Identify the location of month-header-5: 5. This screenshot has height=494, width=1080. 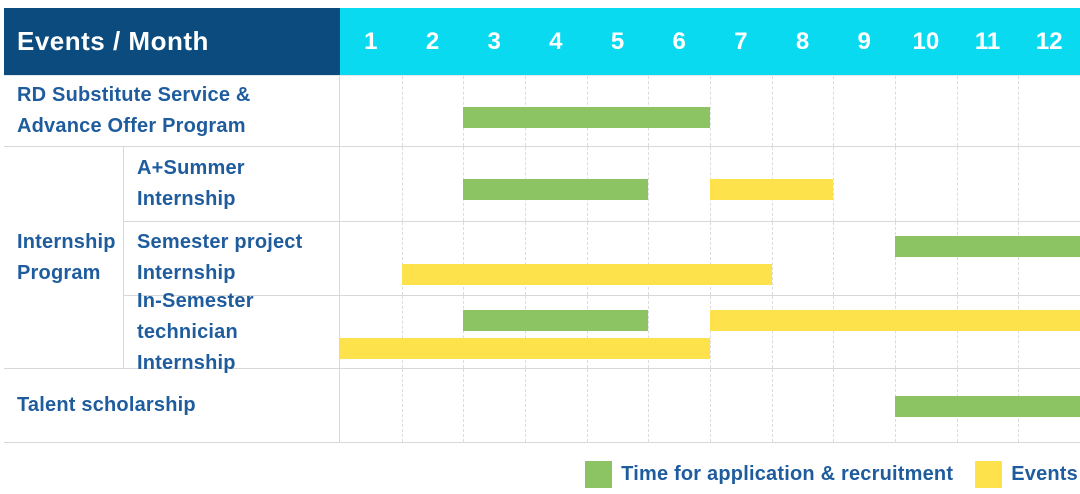
(617, 41).